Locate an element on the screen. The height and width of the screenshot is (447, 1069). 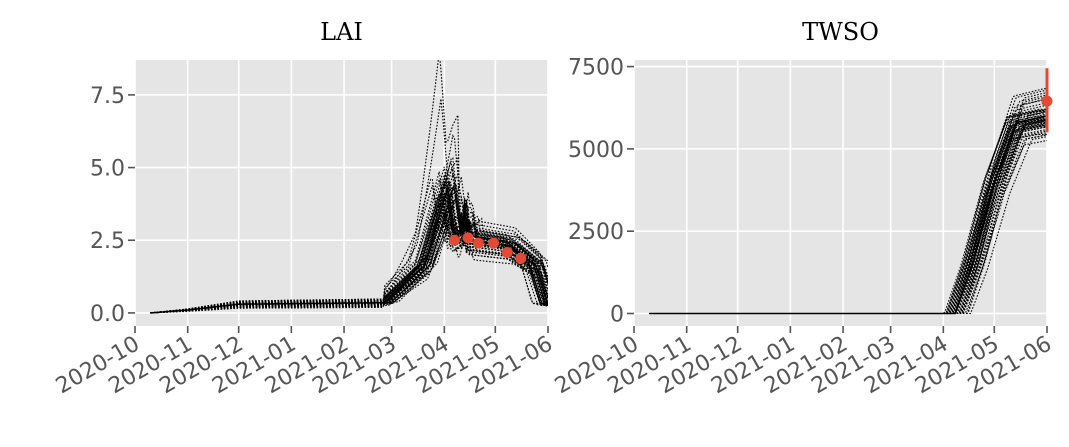
twso-y-tick-label: 2500 is located at coordinates (596, 232).